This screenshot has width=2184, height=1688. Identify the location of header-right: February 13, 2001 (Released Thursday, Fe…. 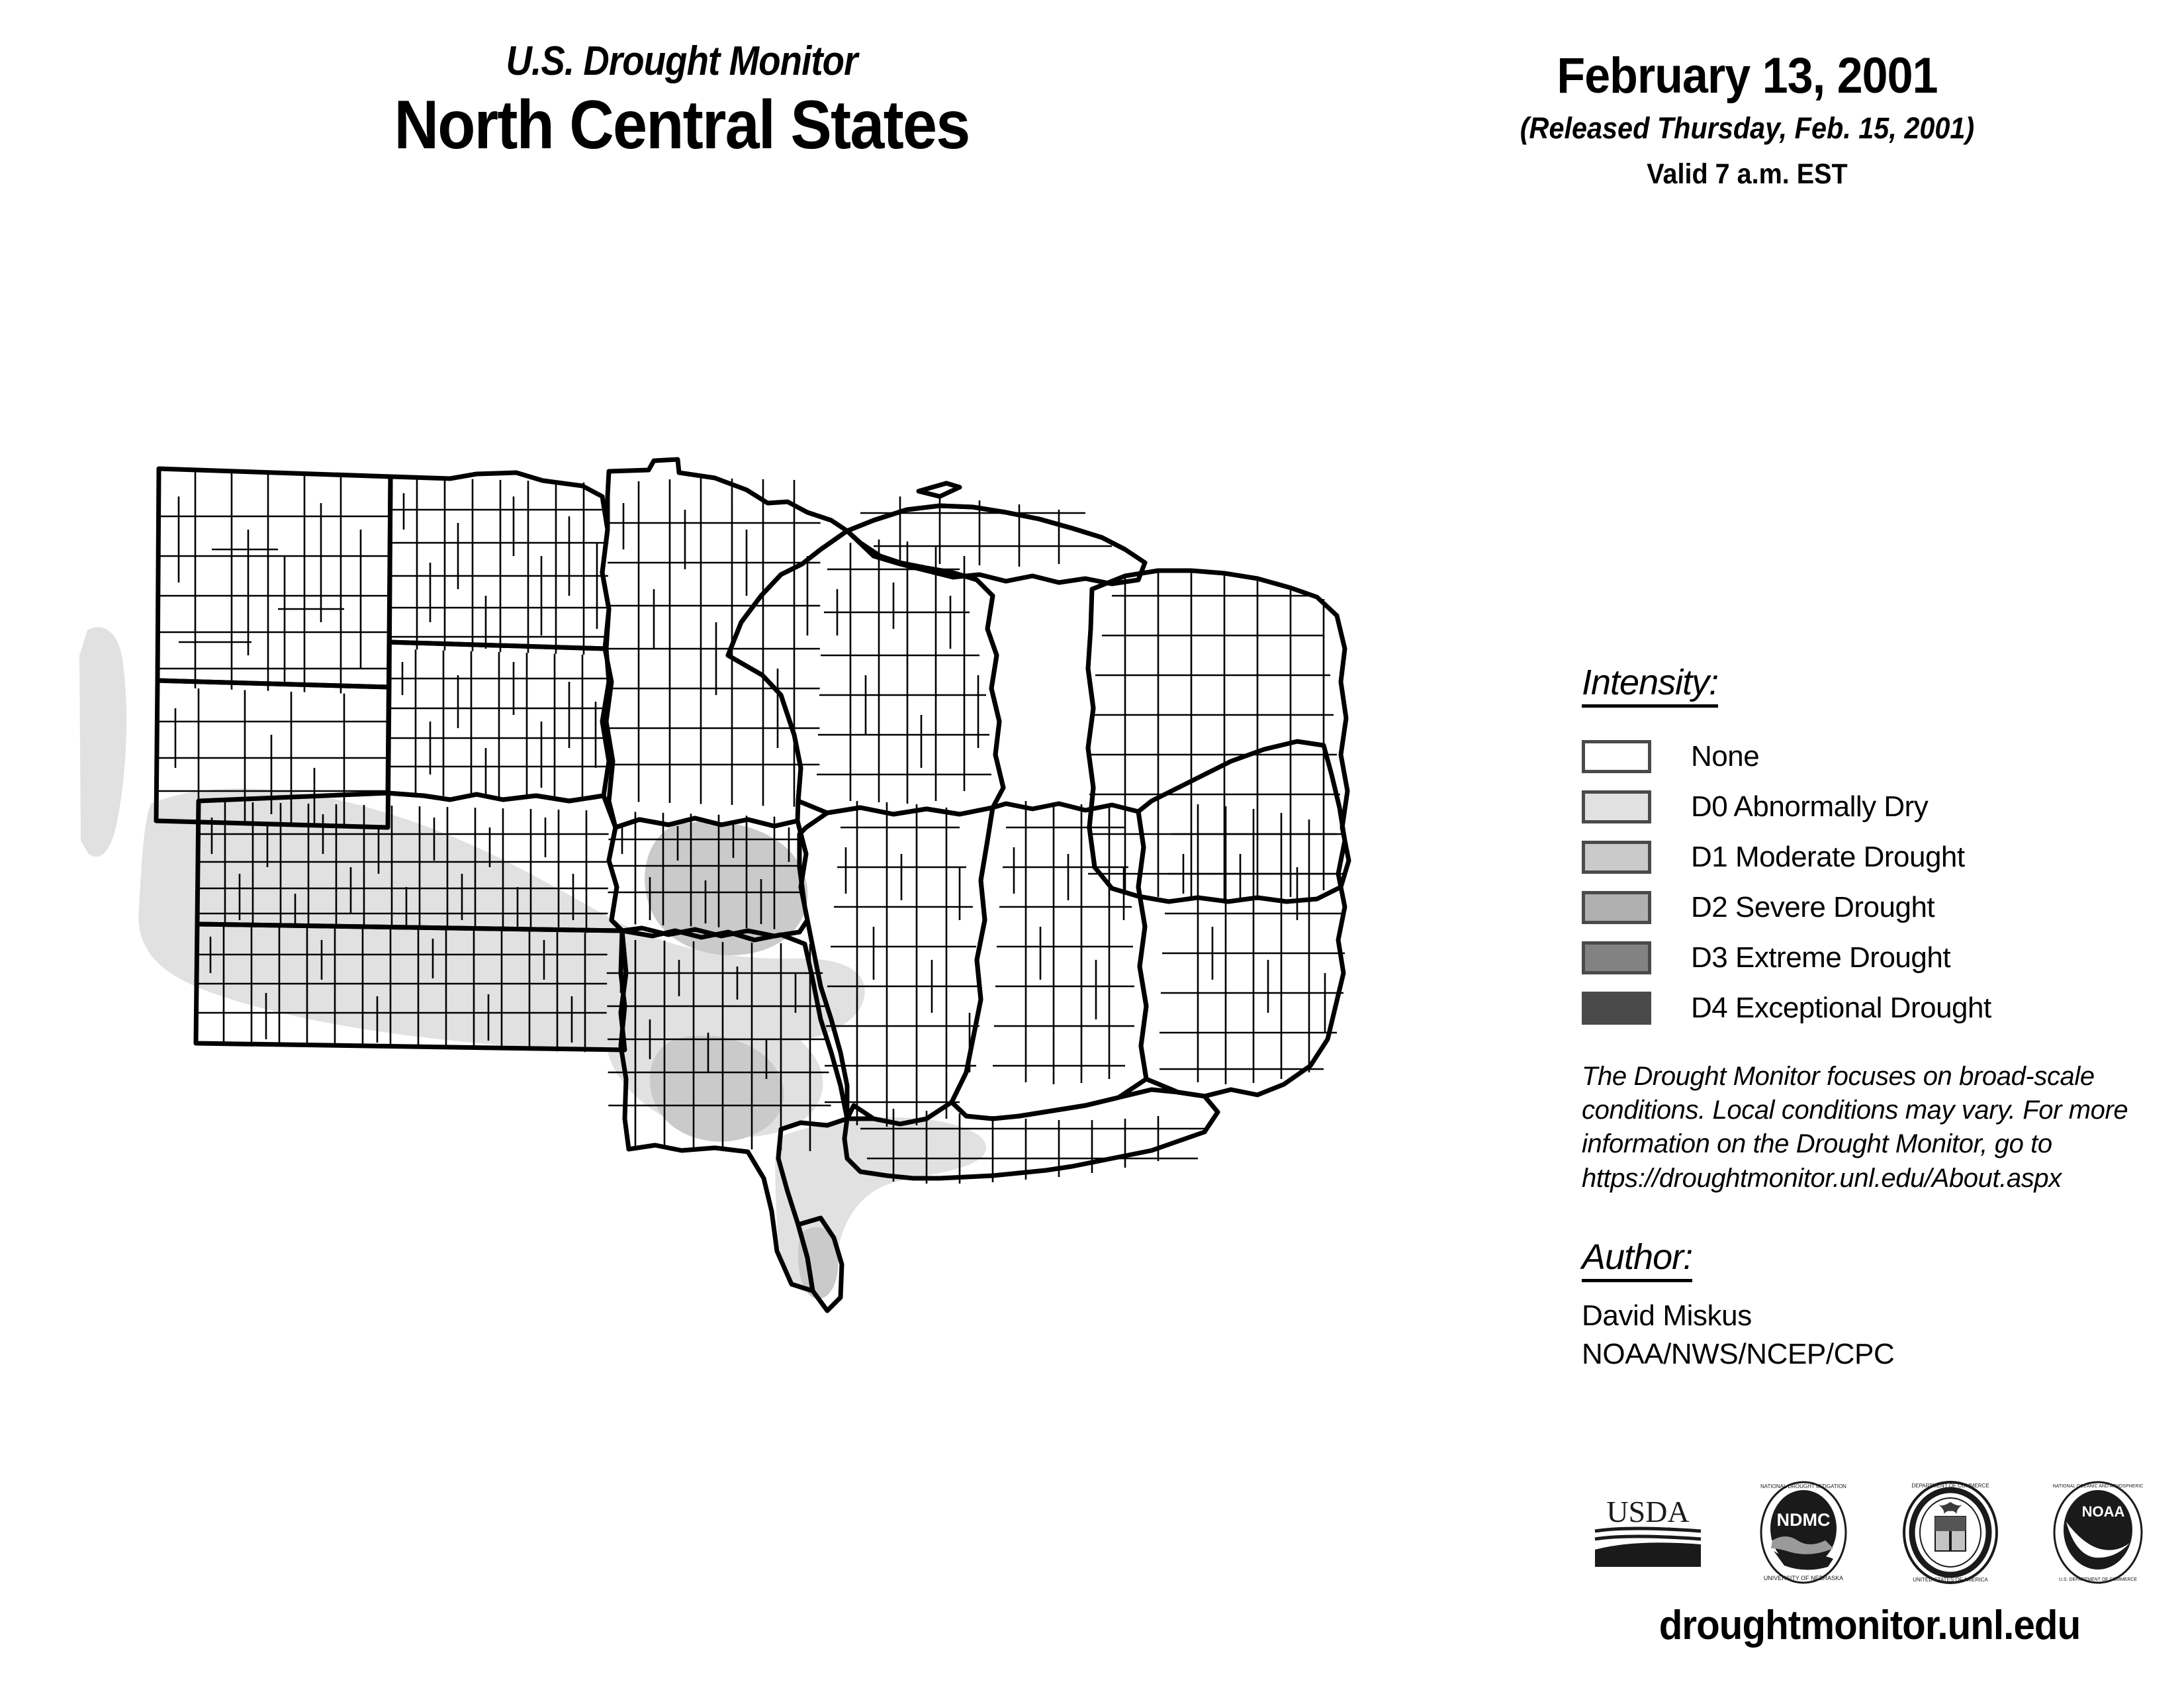
(1747, 120).